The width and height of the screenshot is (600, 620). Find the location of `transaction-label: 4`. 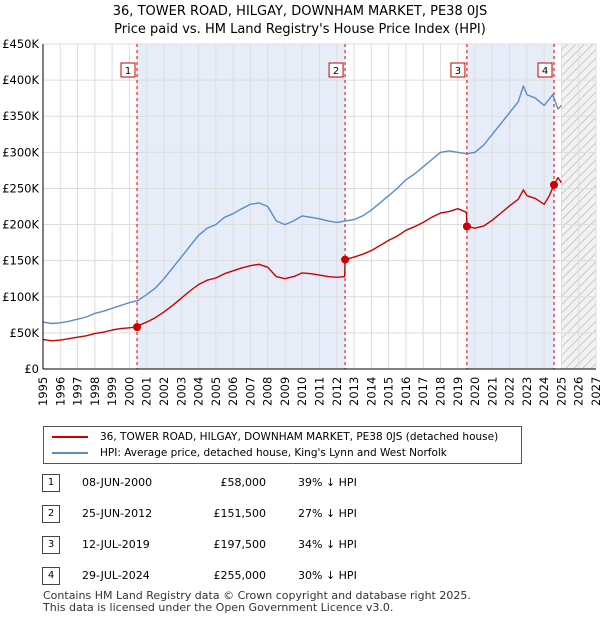

transaction-label: 4 is located at coordinates (545, 71).